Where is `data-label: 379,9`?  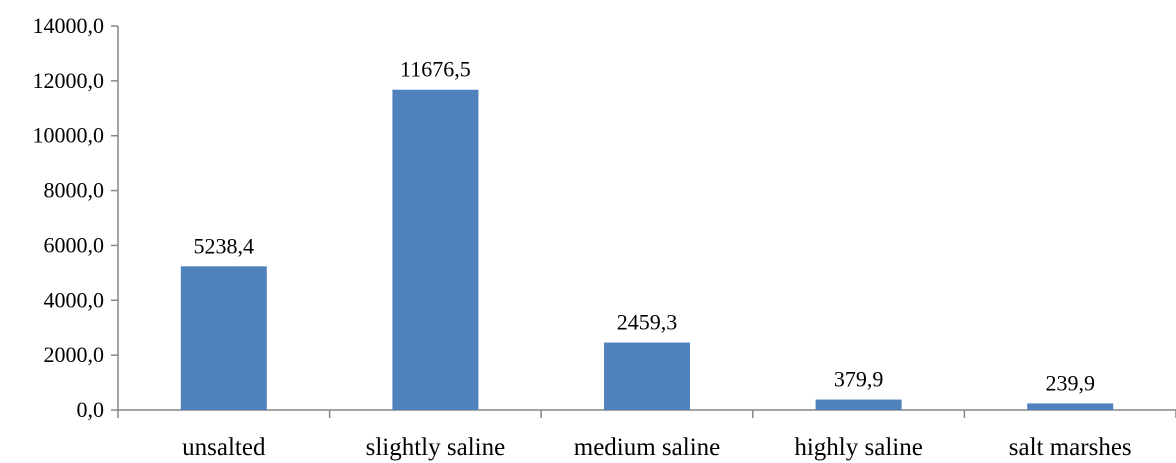
data-label: 379,9 is located at coordinates (859, 379).